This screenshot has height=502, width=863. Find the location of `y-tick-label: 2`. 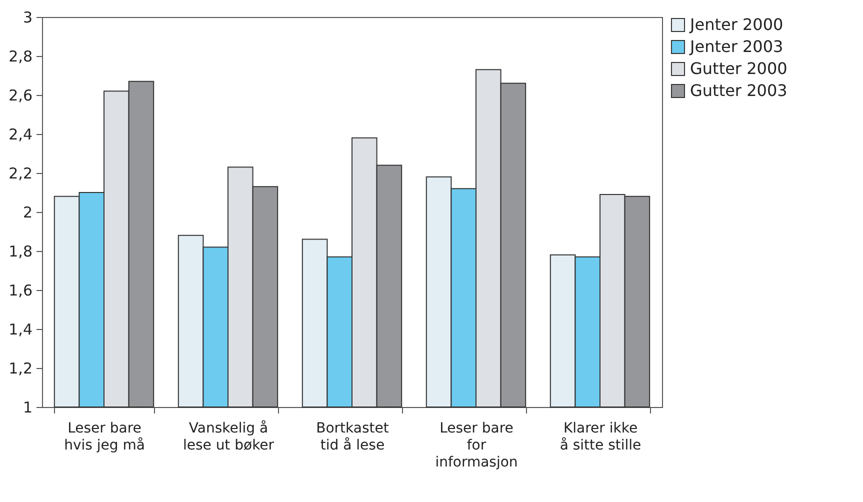

y-tick-label: 2 is located at coordinates (27, 213).